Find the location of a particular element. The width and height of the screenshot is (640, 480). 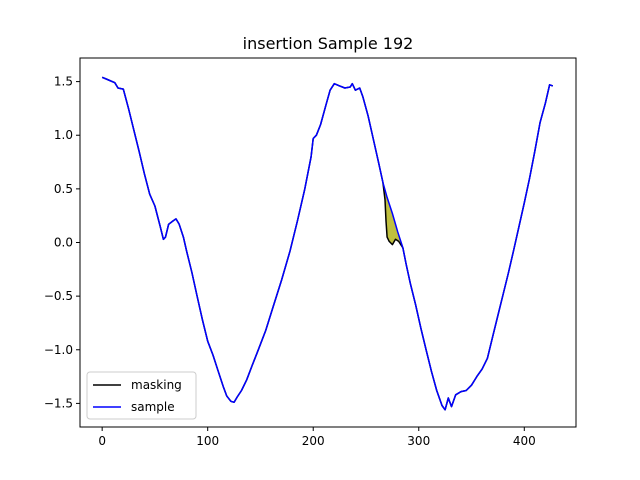

legend: masking sample is located at coordinates (141, 395).